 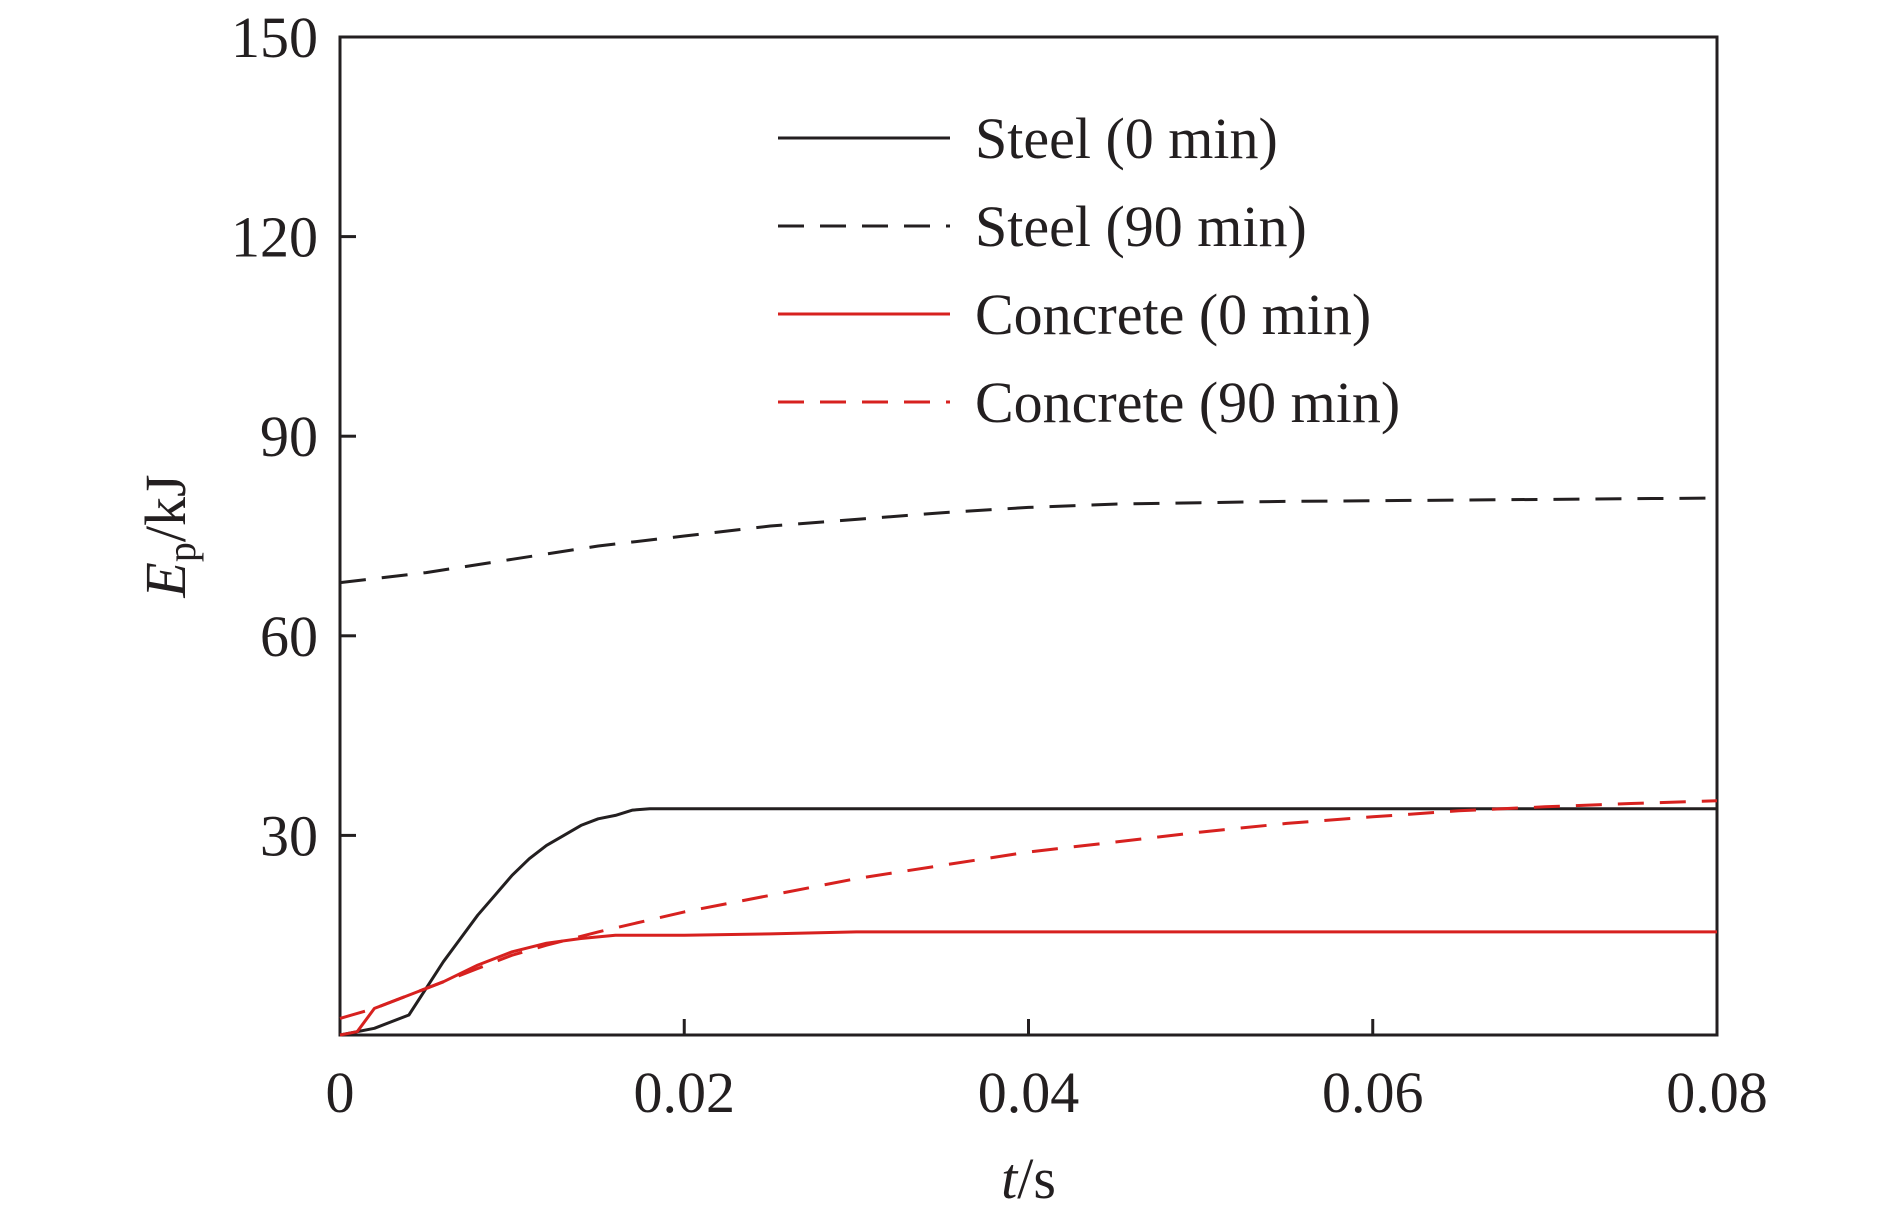 I want to click on legend-label-2: Steel (90 min), so click(x=1141, y=226).